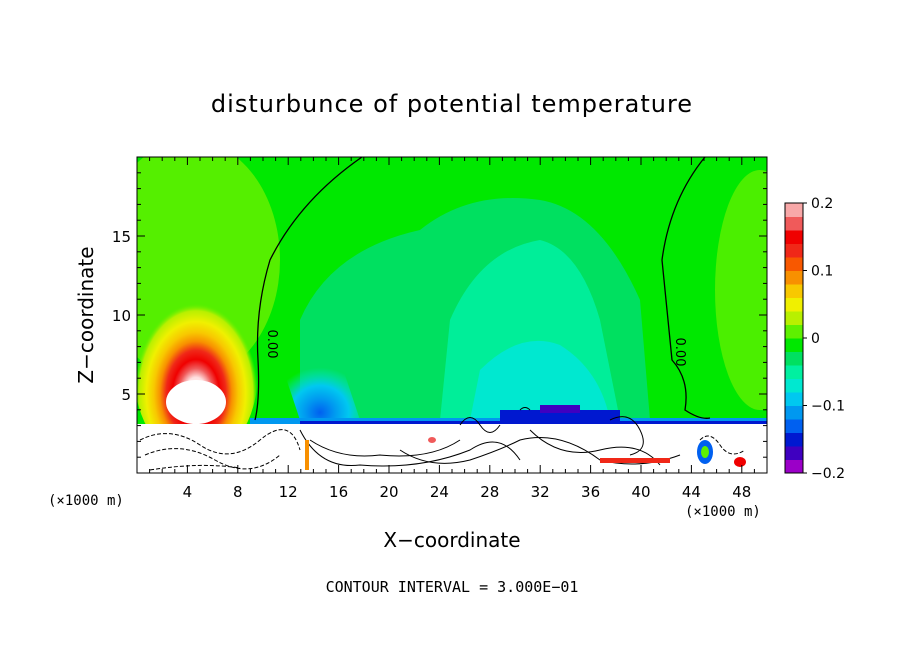  I want to click on x-tick-label: 40, so click(640, 492).